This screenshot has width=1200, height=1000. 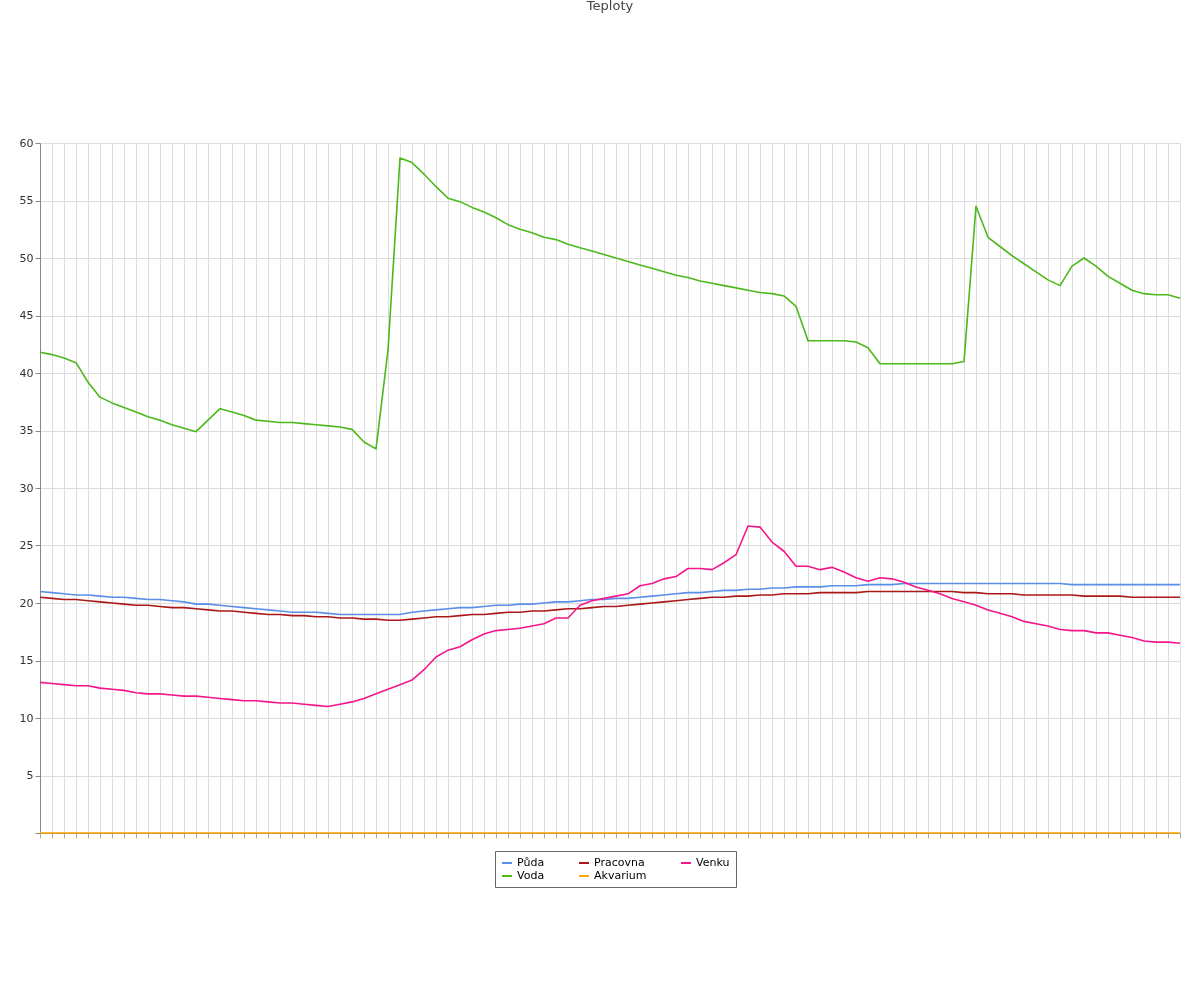 What do you see at coordinates (26, 488) in the screenshot?
I see `y-tick-label: 30` at bounding box center [26, 488].